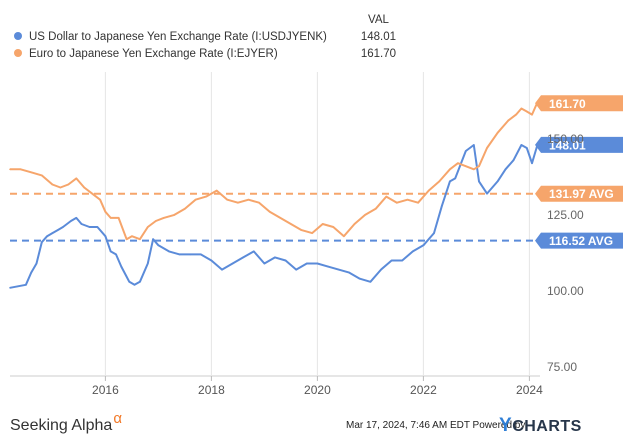  What do you see at coordinates (378, 37) in the screenshot?
I see `legend-value-usd-jpy: 148.01` at bounding box center [378, 37].